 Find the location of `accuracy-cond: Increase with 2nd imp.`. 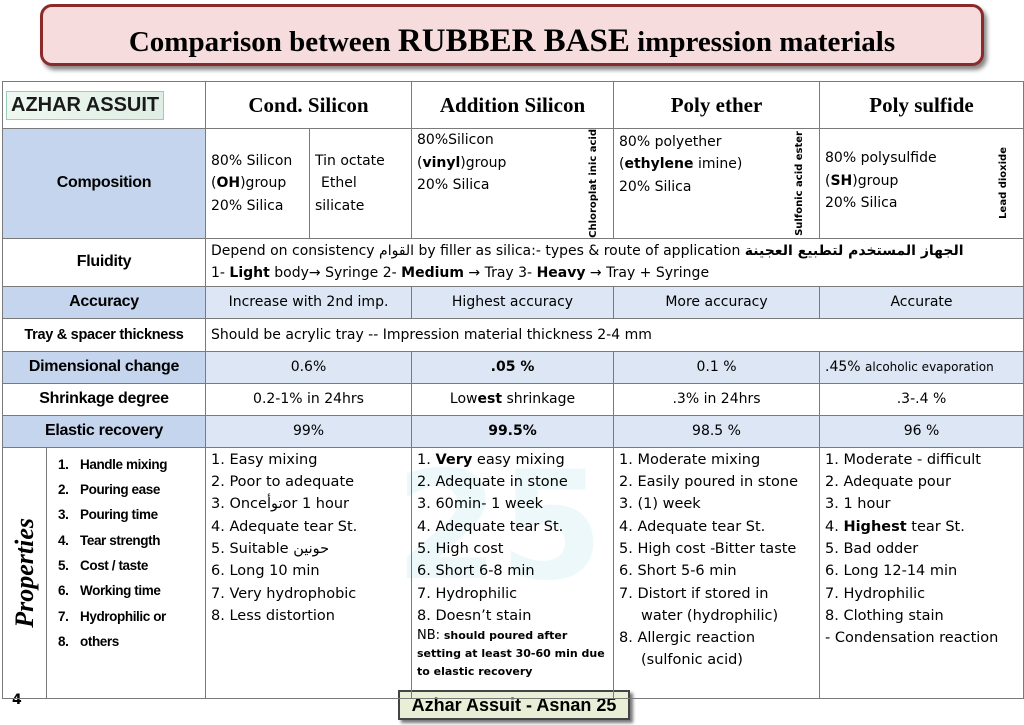

accuracy-cond: Increase with 2nd imp. is located at coordinates (308, 302).